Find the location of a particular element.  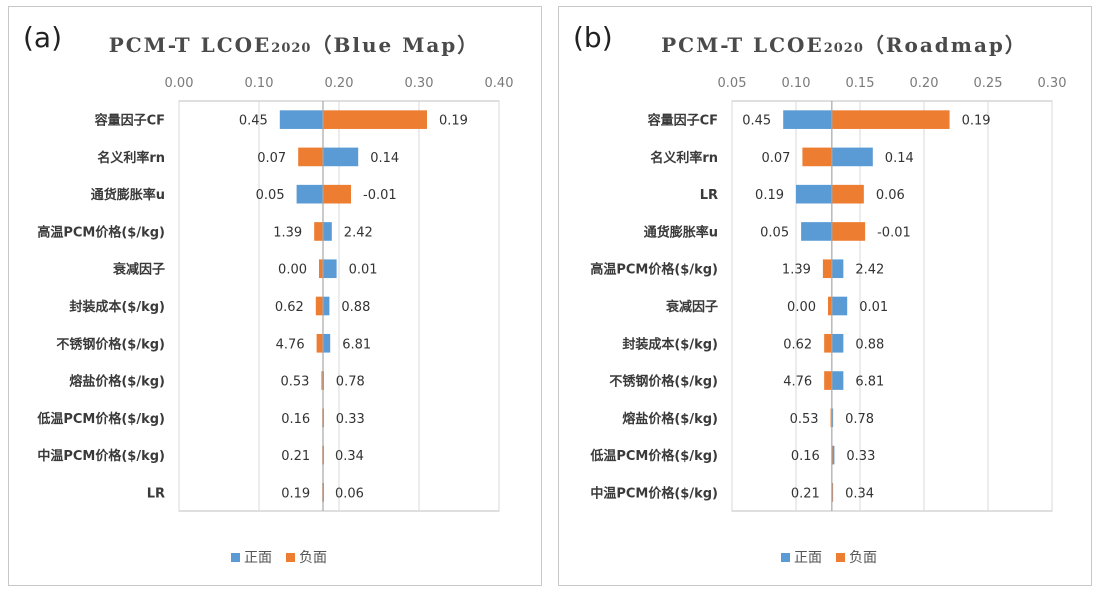

data-label-left: 1.39 is located at coordinates (287, 232).